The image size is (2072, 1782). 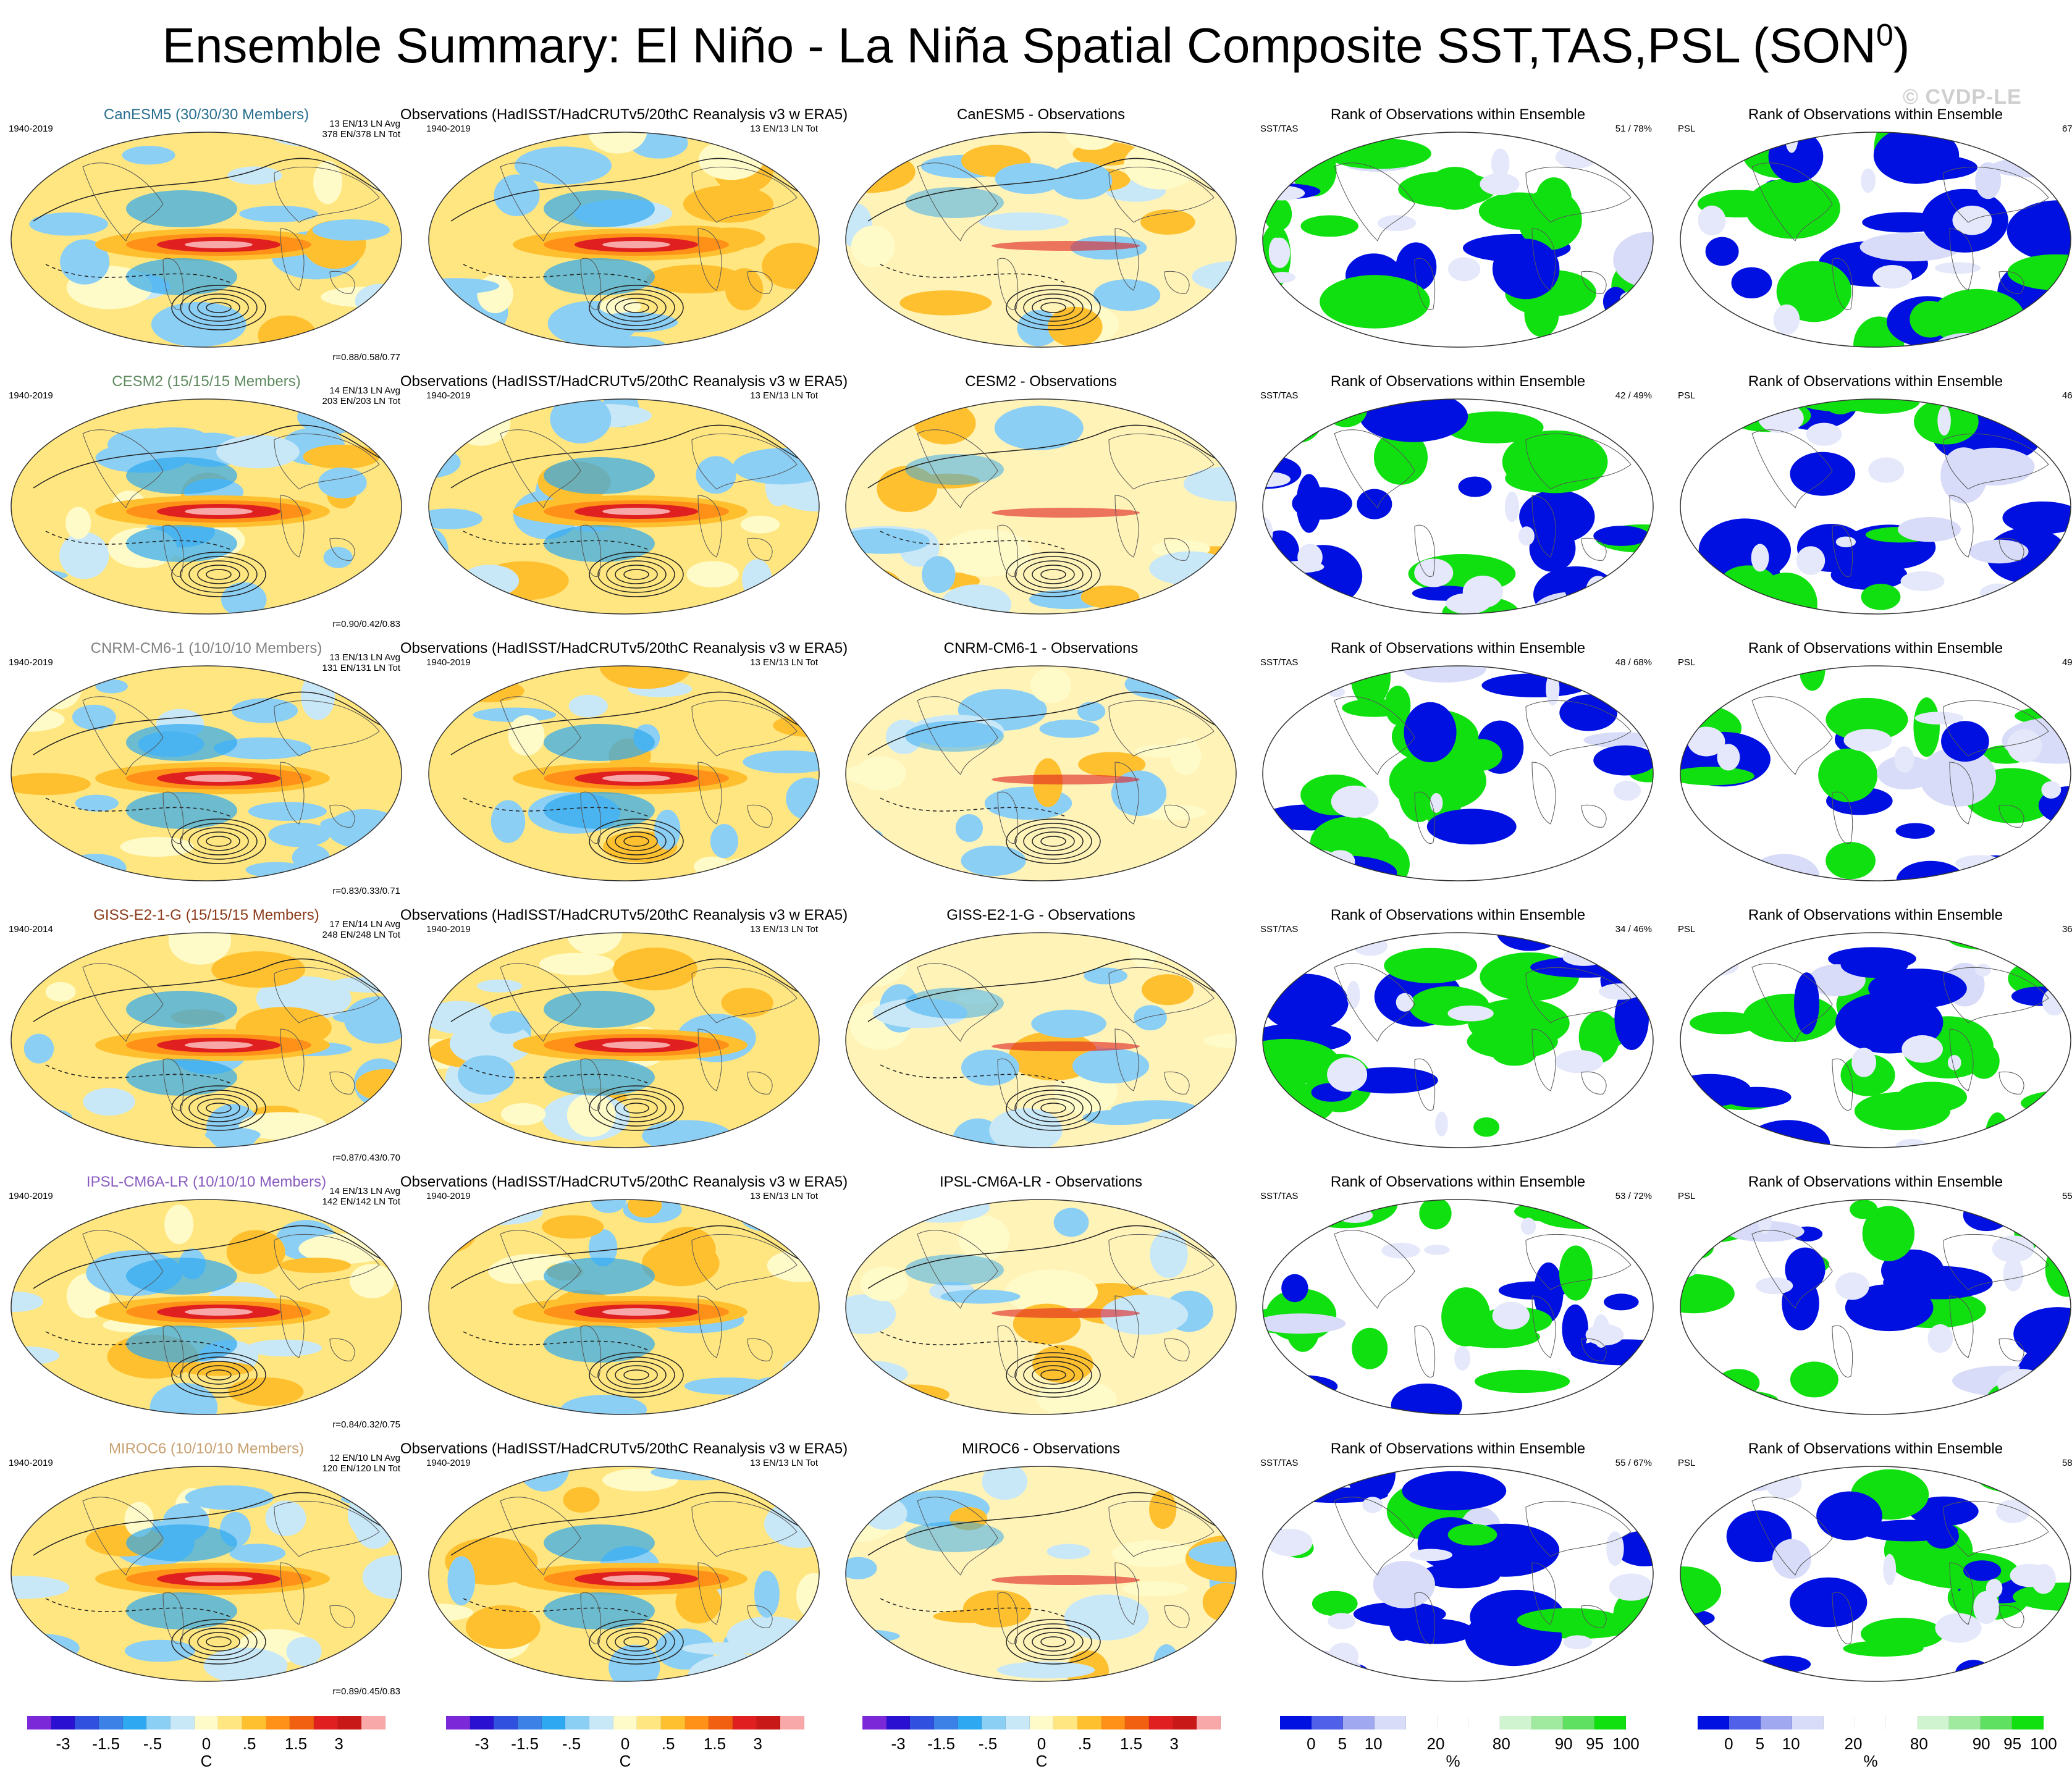 I want to click on model-stats: 12 EN/10 LN Avg 120 EN/120 LN Tot, so click(x=361, y=1463).